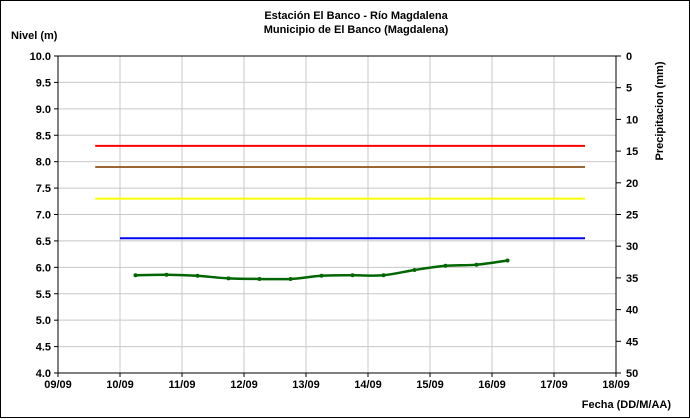 This screenshot has height=419, width=690. What do you see at coordinates (43, 321) in the screenshot?
I see `y-tick-label: 5.0` at bounding box center [43, 321].